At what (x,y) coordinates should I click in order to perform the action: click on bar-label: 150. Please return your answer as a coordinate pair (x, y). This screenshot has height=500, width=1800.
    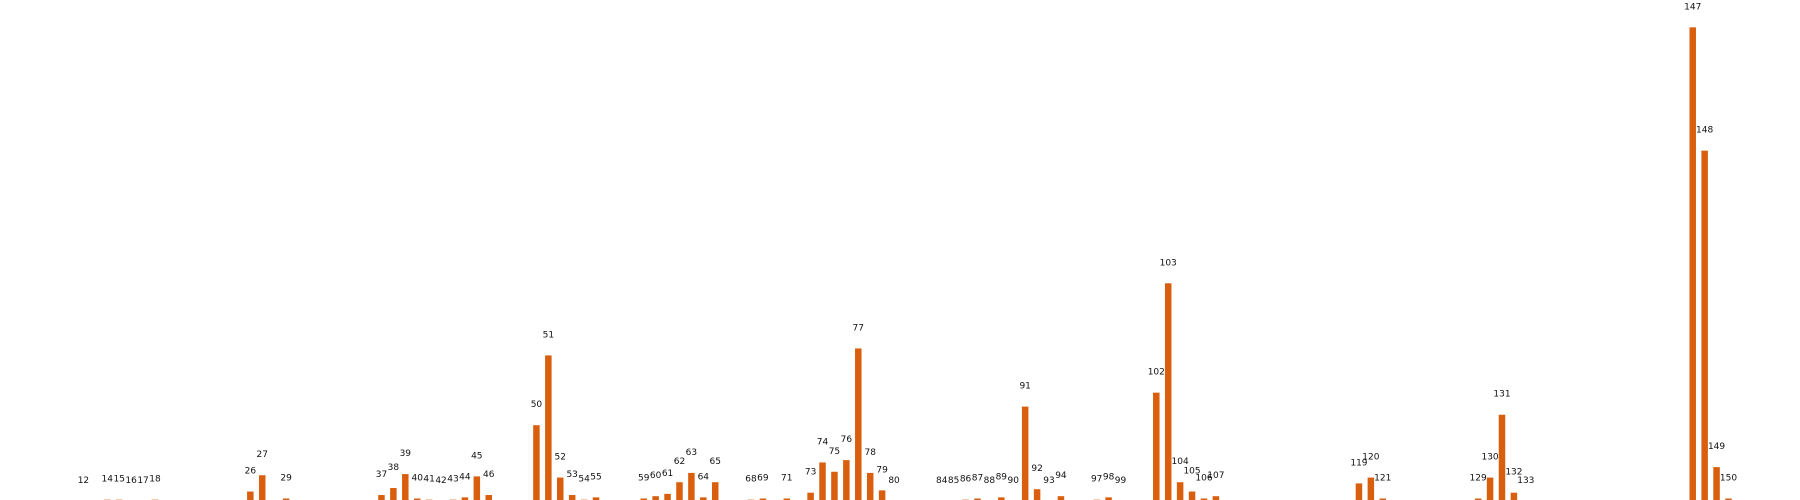
    Looking at the image, I should click on (1728, 479).